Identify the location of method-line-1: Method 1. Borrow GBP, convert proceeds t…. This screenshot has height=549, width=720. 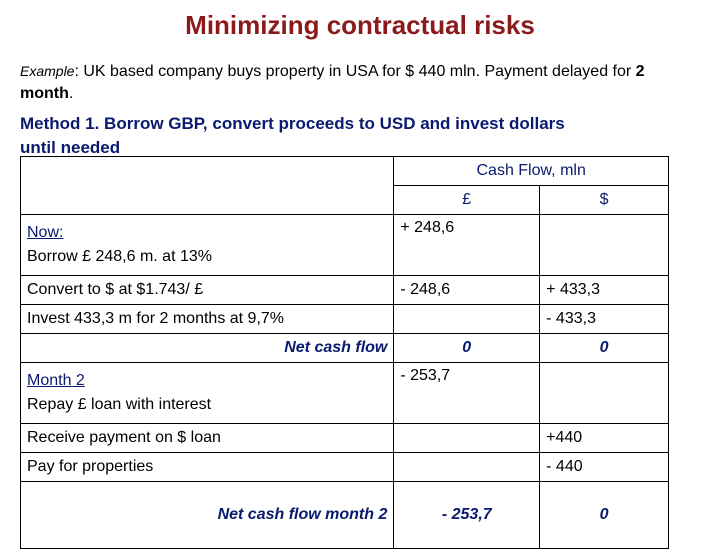
(292, 123).